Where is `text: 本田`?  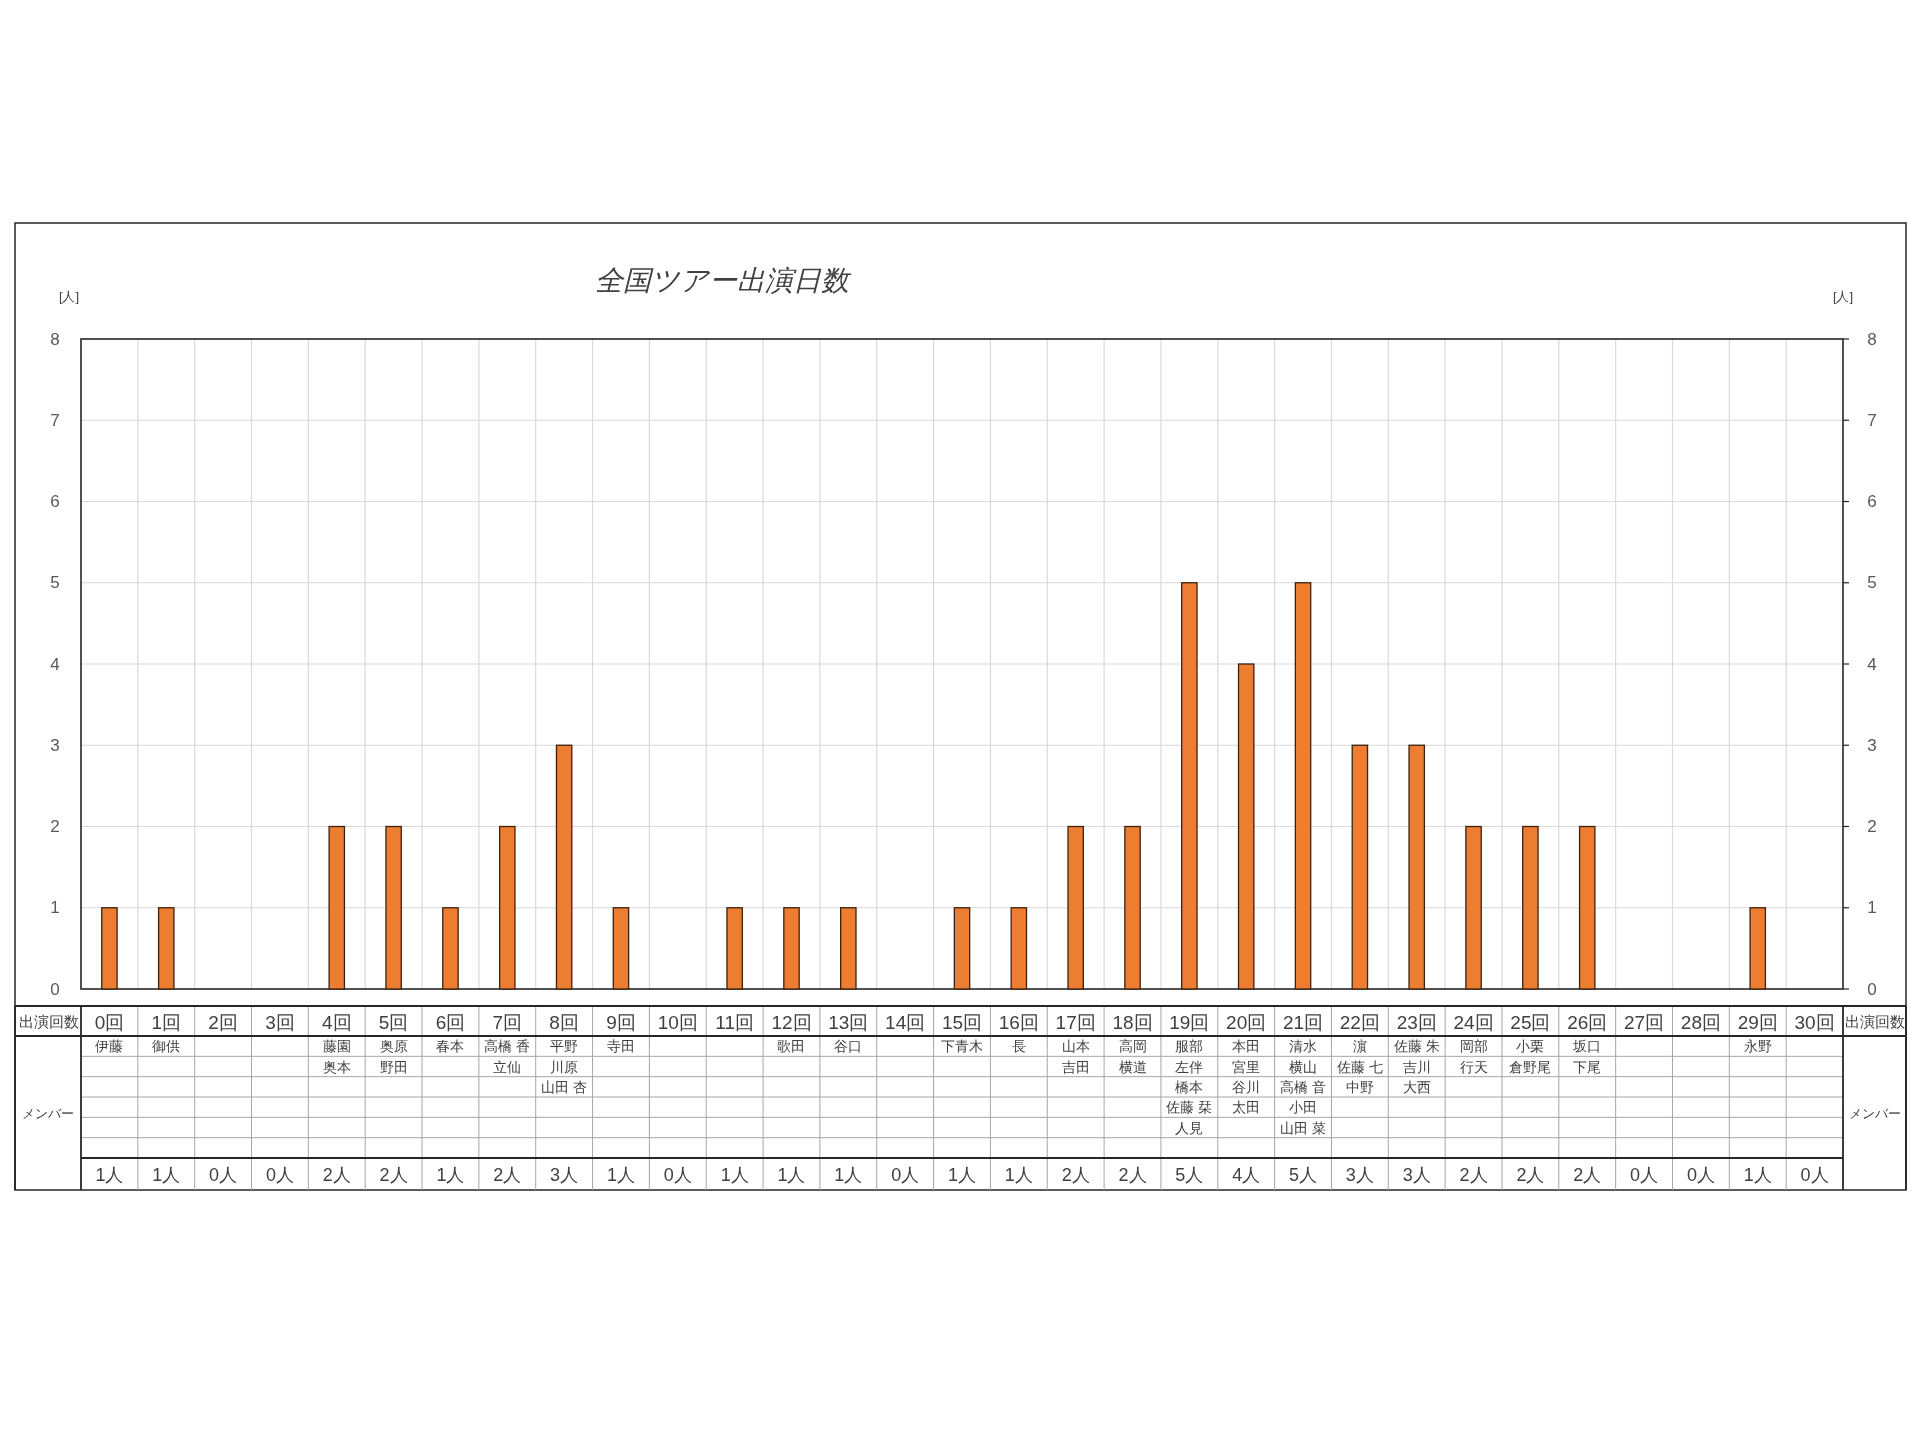
text: 本田 is located at coordinates (1246, 1046).